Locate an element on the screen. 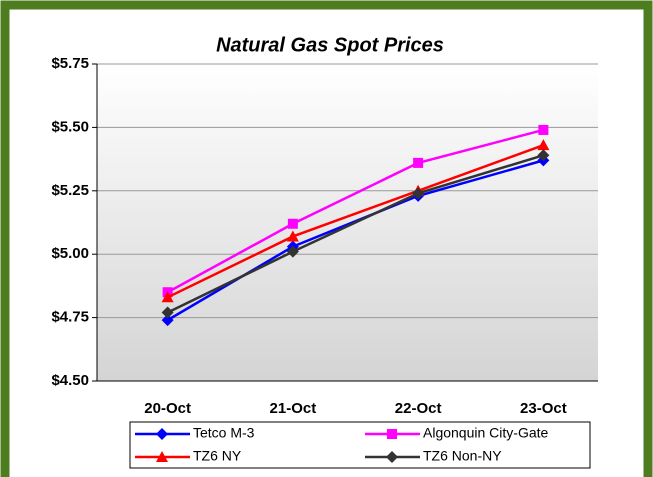 This screenshot has height=477, width=653. legend-label: TZ6 NY is located at coordinates (217, 456).